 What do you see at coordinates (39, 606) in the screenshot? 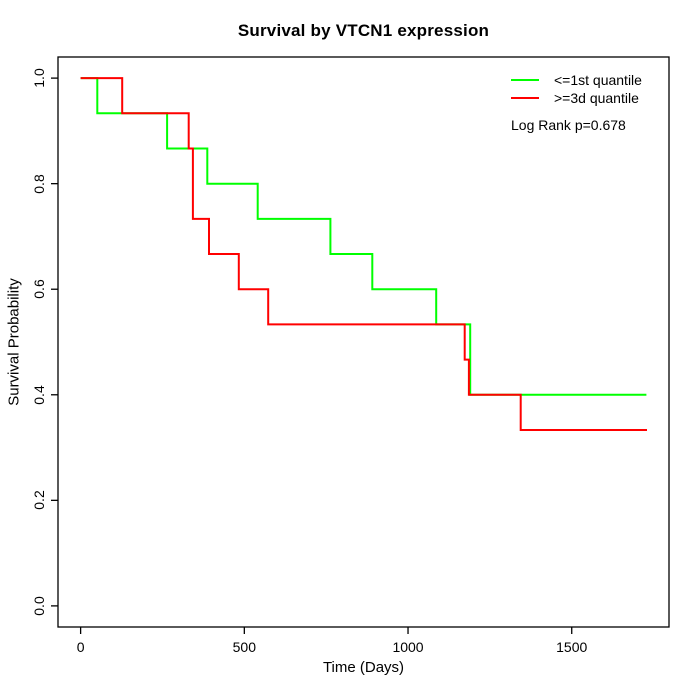
I see `y-tick-label: 0.0` at bounding box center [39, 606].